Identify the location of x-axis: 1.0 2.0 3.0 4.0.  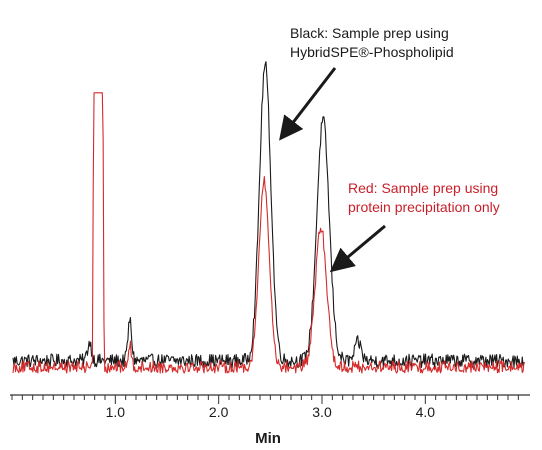
(270, 407).